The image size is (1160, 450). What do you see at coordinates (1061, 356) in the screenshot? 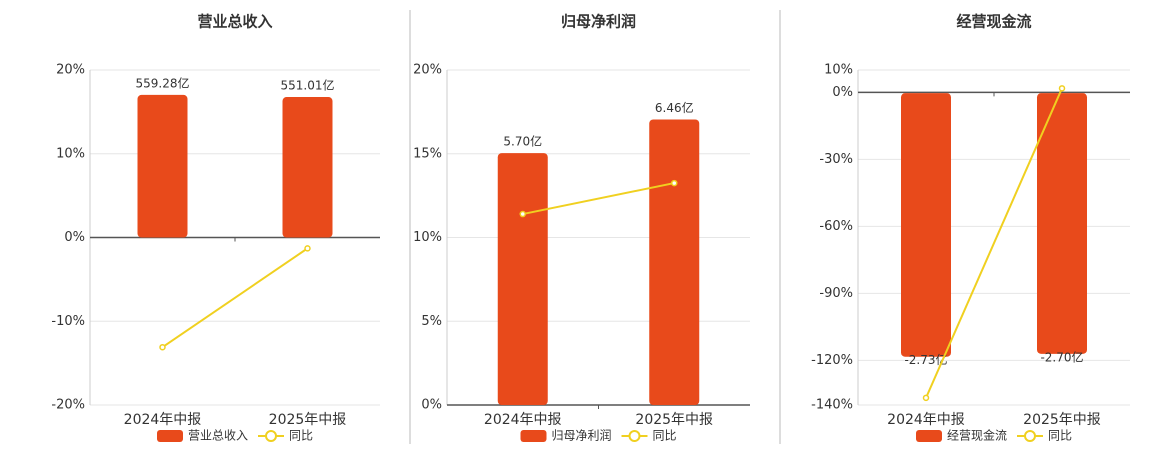
I see `data-label: -2.70亿` at bounding box center [1061, 356].